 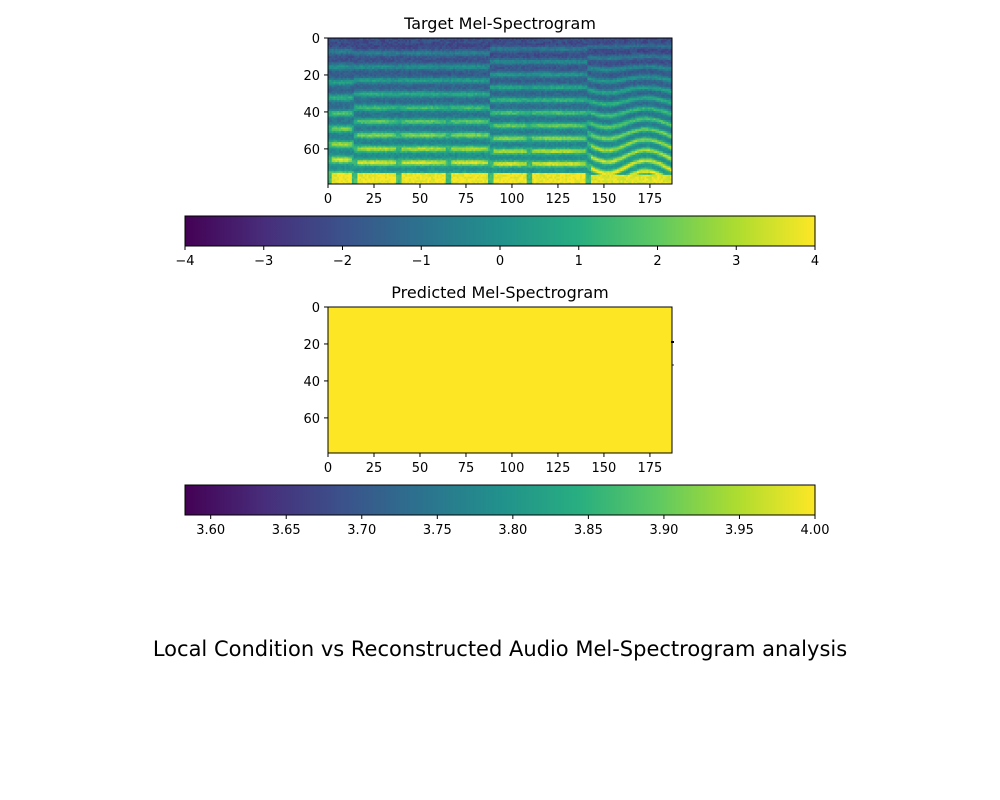 What do you see at coordinates (499, 23) in the screenshot?
I see `target-title: Target Mel-Spectrogram` at bounding box center [499, 23].